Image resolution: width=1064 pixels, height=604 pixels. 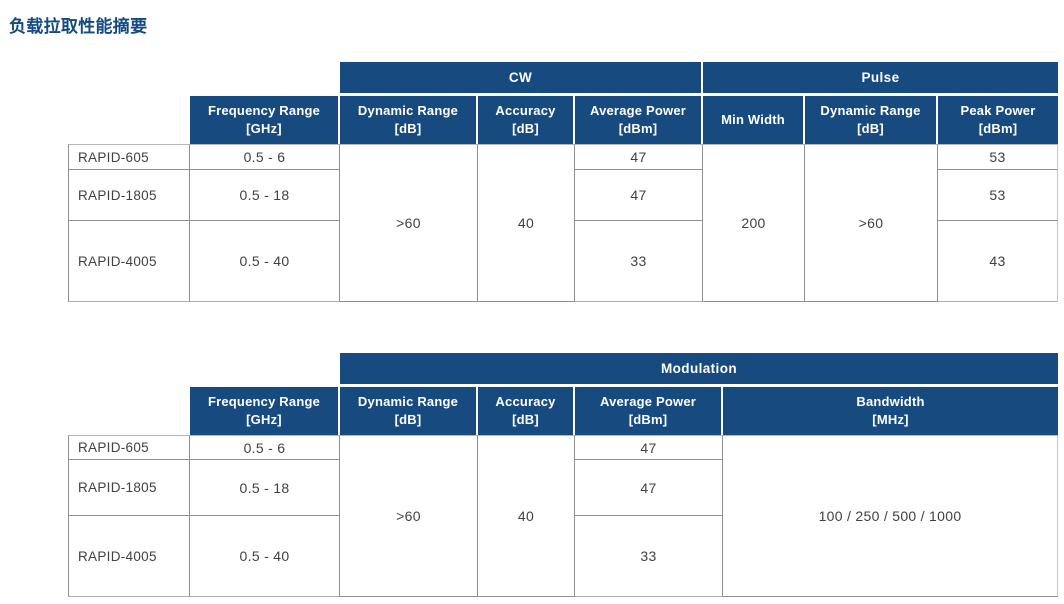 What do you see at coordinates (639, 261) in the screenshot?
I see `cw-average-power-cell: 33` at bounding box center [639, 261].